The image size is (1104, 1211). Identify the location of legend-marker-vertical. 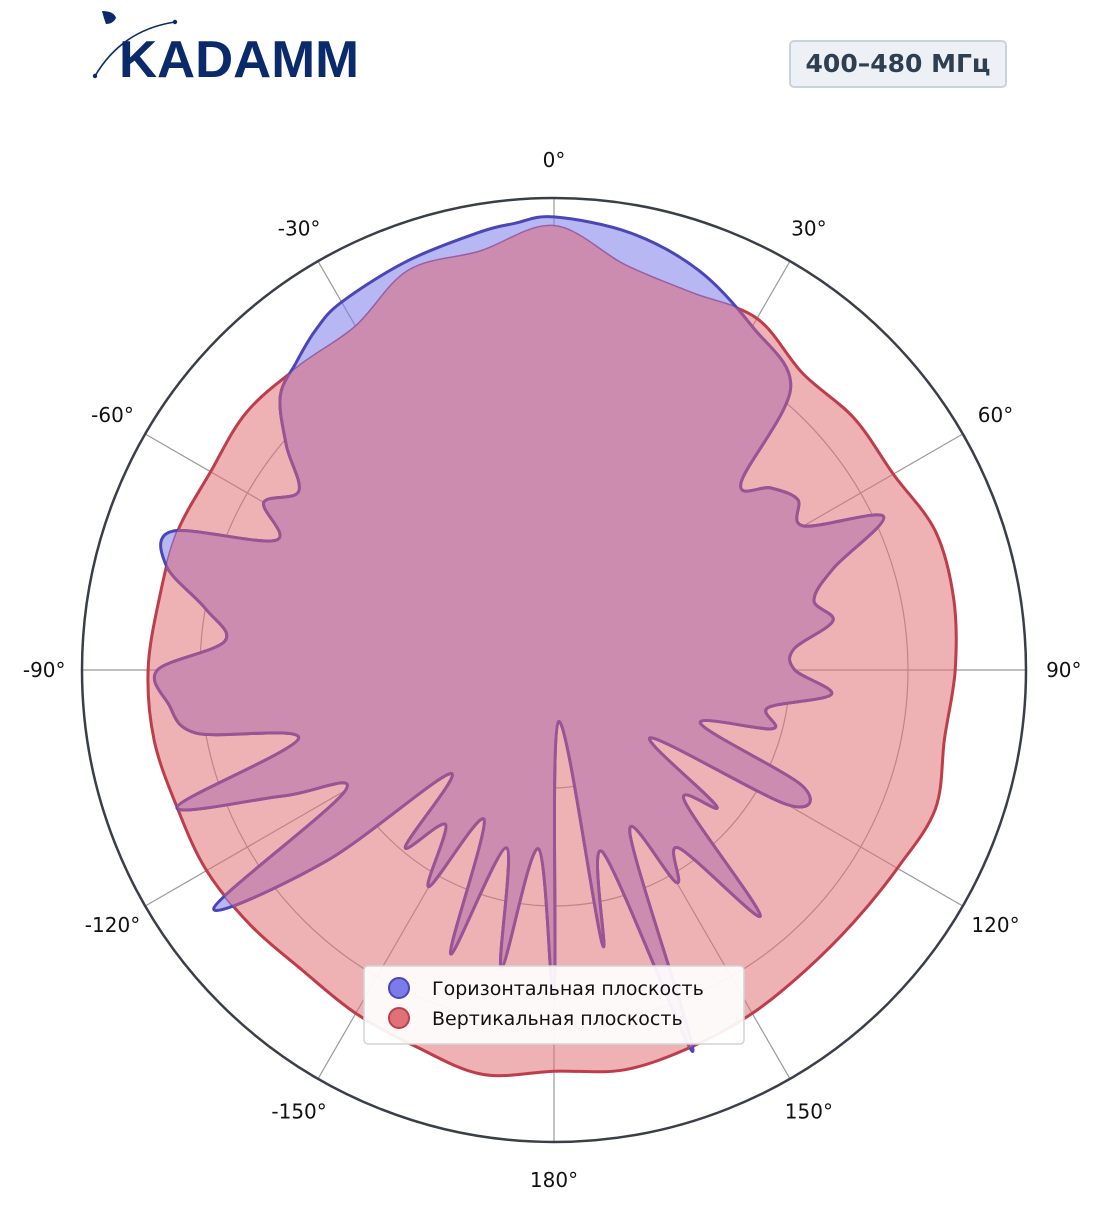
(399, 1018).